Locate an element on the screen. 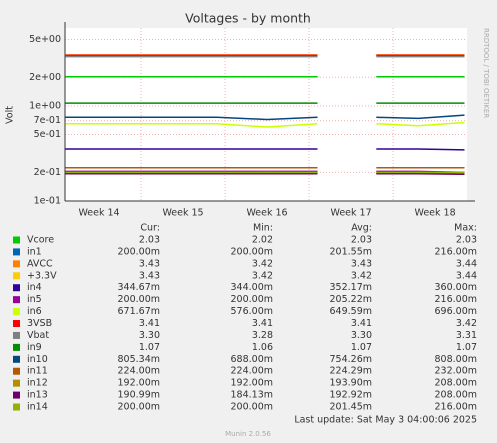 This screenshot has height=443, width=497. legend-stat: 344.00m is located at coordinates (252, 287).